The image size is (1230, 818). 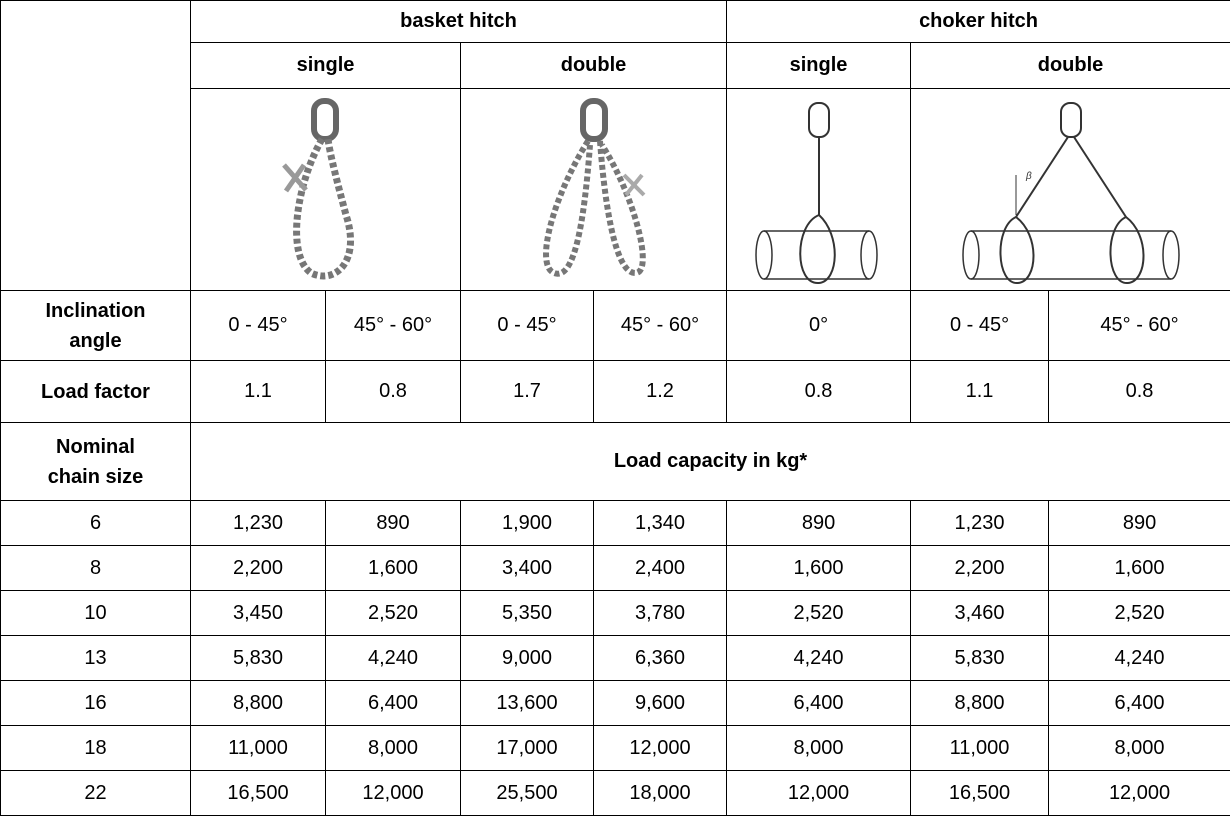 What do you see at coordinates (317, 188) in the screenshot?
I see `basket-single-icon` at bounding box center [317, 188].